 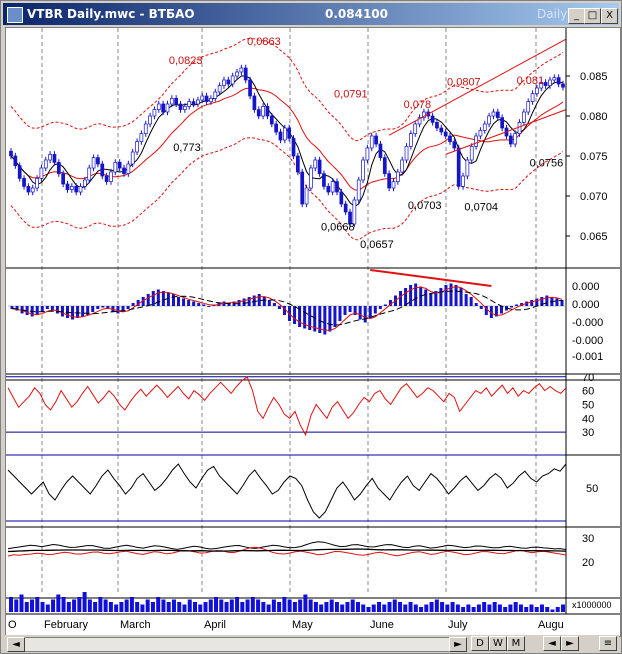 What do you see at coordinates (481, 207) in the screenshot?
I see `price-annotation-10: 0,0704` at bounding box center [481, 207].